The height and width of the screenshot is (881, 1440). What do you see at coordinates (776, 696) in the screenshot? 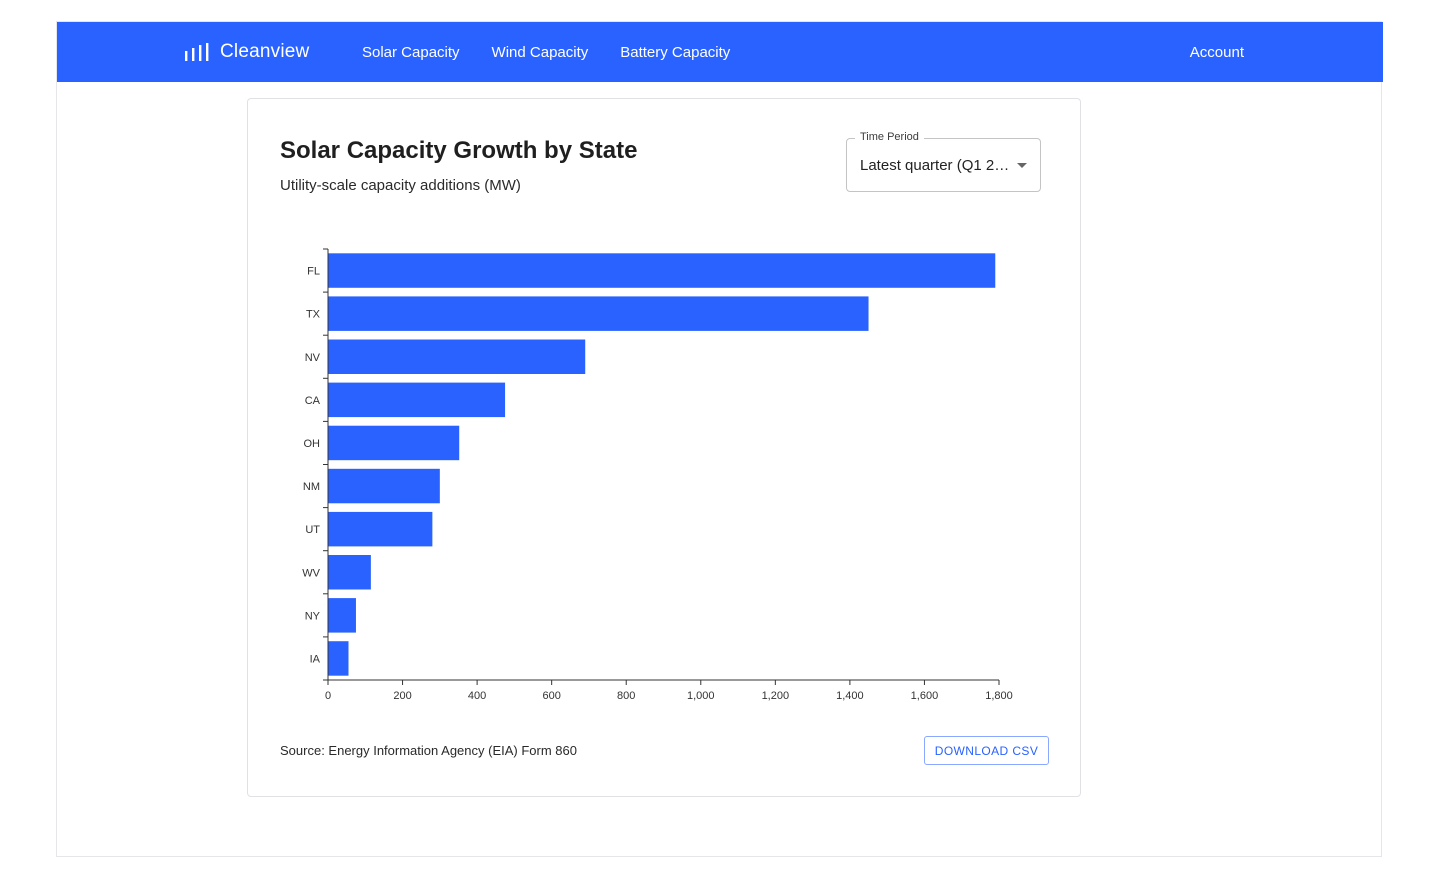
I see `x-tick-label: 1,200` at bounding box center [776, 696].